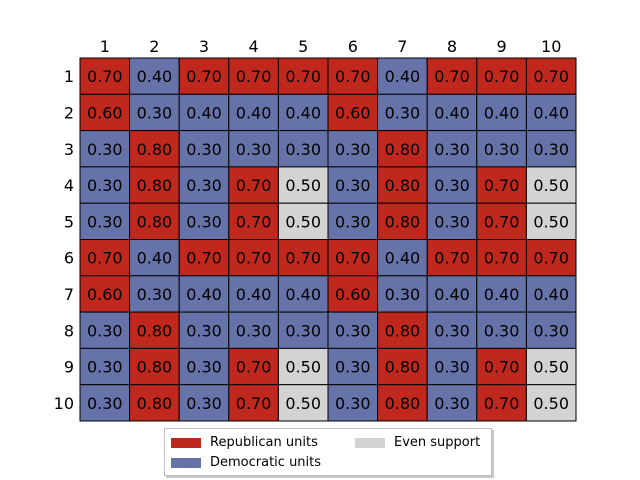 Image resolution: width=640 pixels, height=480 pixels. Describe the element at coordinates (204, 403) in the screenshot. I see `heatmap-cell-r10-c3` at that location.